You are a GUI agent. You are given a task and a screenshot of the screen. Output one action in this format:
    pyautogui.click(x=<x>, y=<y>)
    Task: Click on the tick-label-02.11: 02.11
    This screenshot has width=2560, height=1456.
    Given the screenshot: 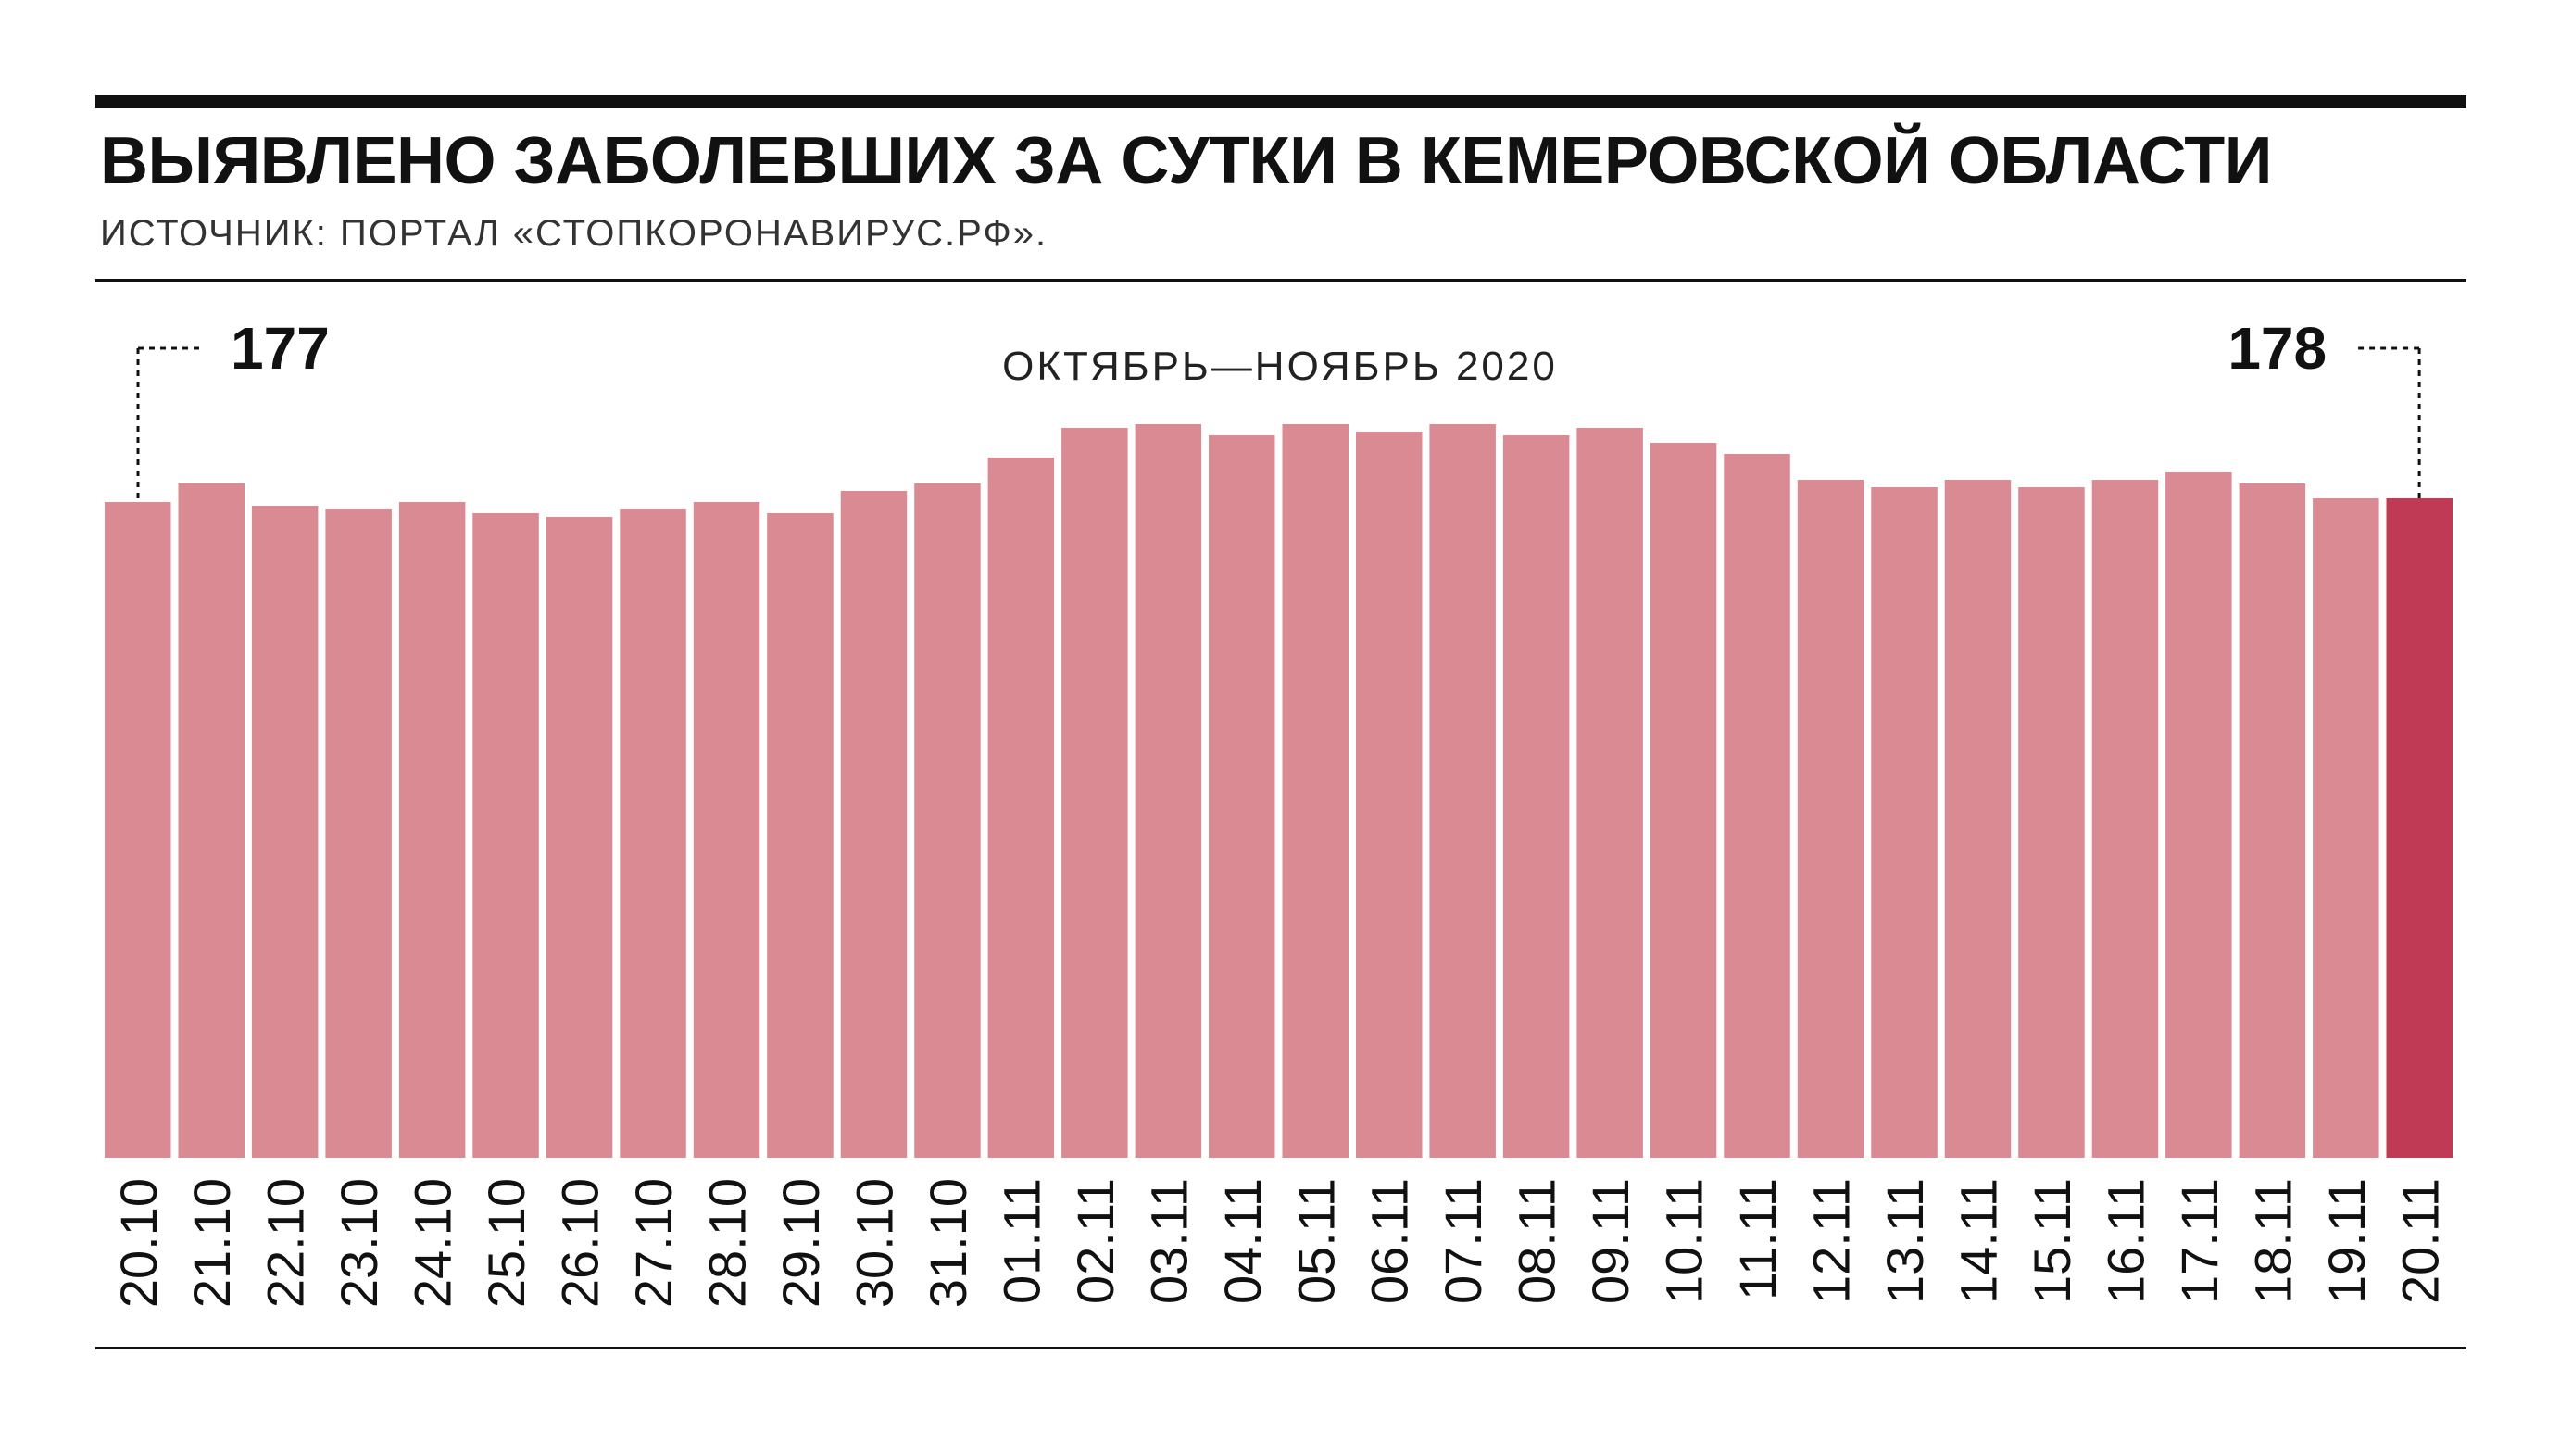 What is the action you would take?
    pyautogui.click(x=1095, y=1241)
    